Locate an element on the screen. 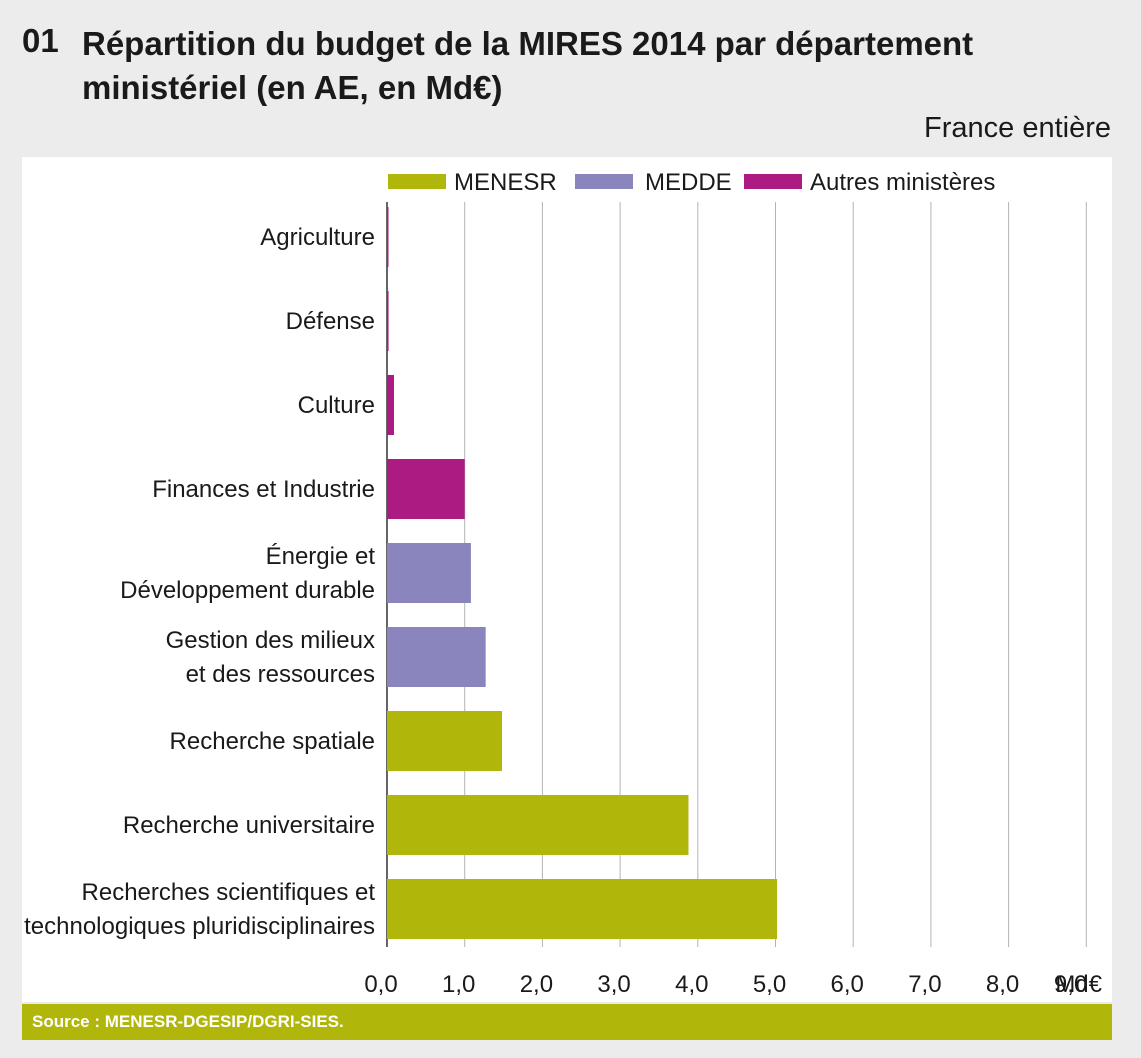 This screenshot has width=1141, height=1058. figure-number: 01 is located at coordinates (40, 40).